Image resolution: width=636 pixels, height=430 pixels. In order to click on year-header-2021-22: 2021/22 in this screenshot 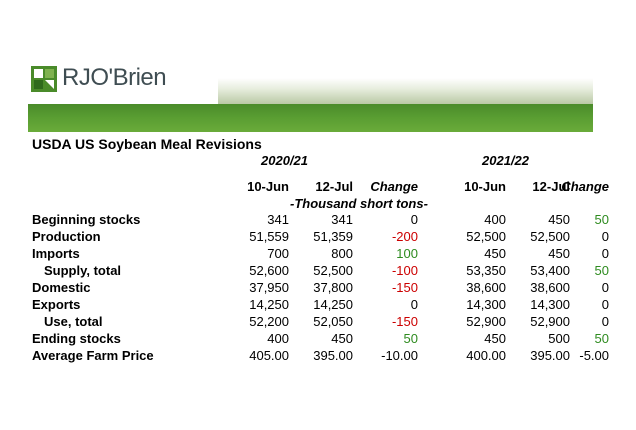, I will do `click(505, 160)`.